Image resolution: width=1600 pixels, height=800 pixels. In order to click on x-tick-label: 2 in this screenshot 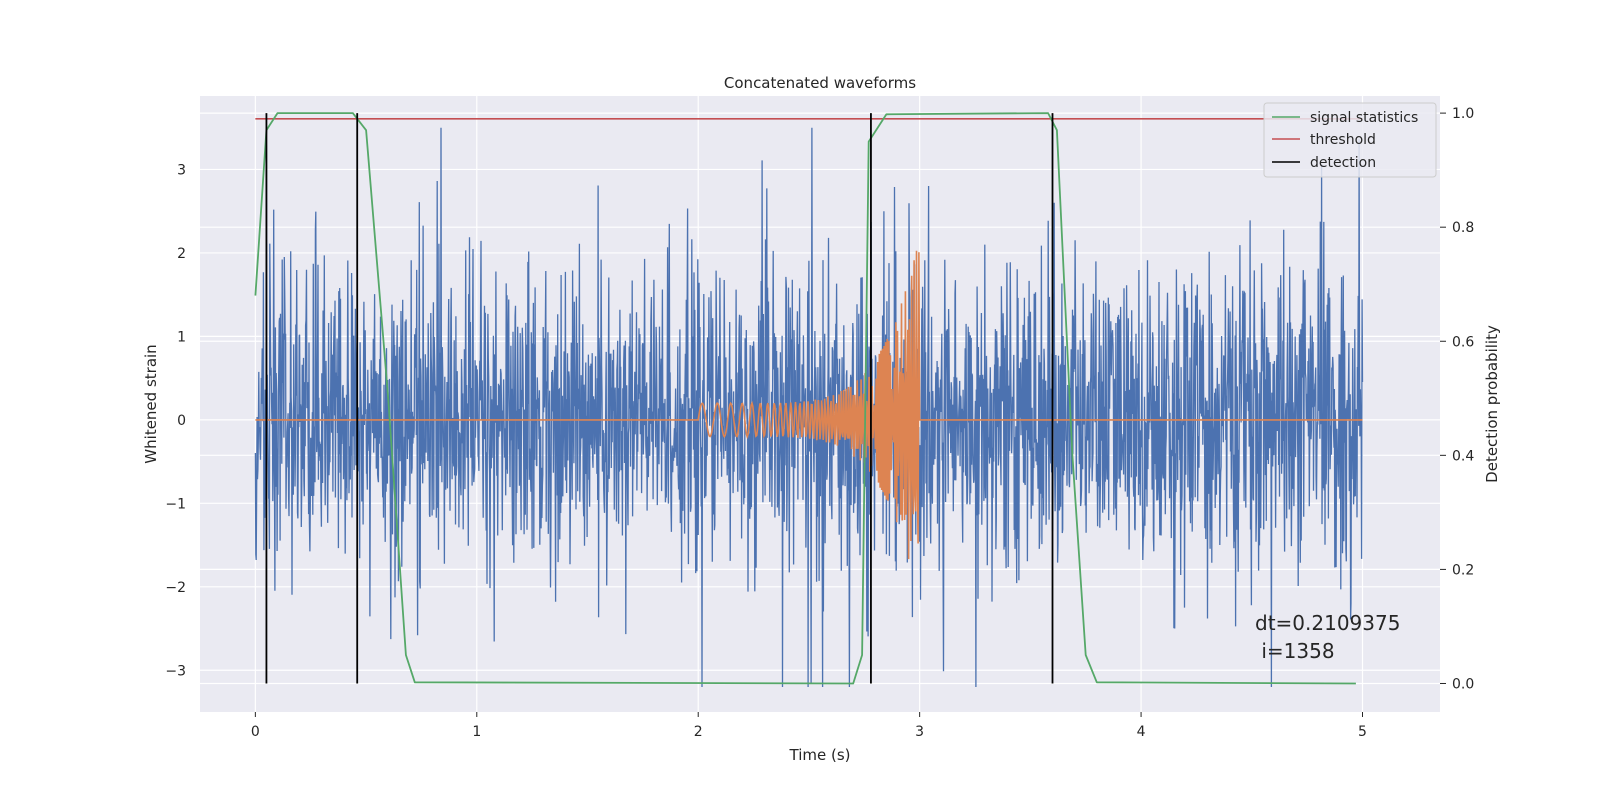, I will do `click(698, 732)`.